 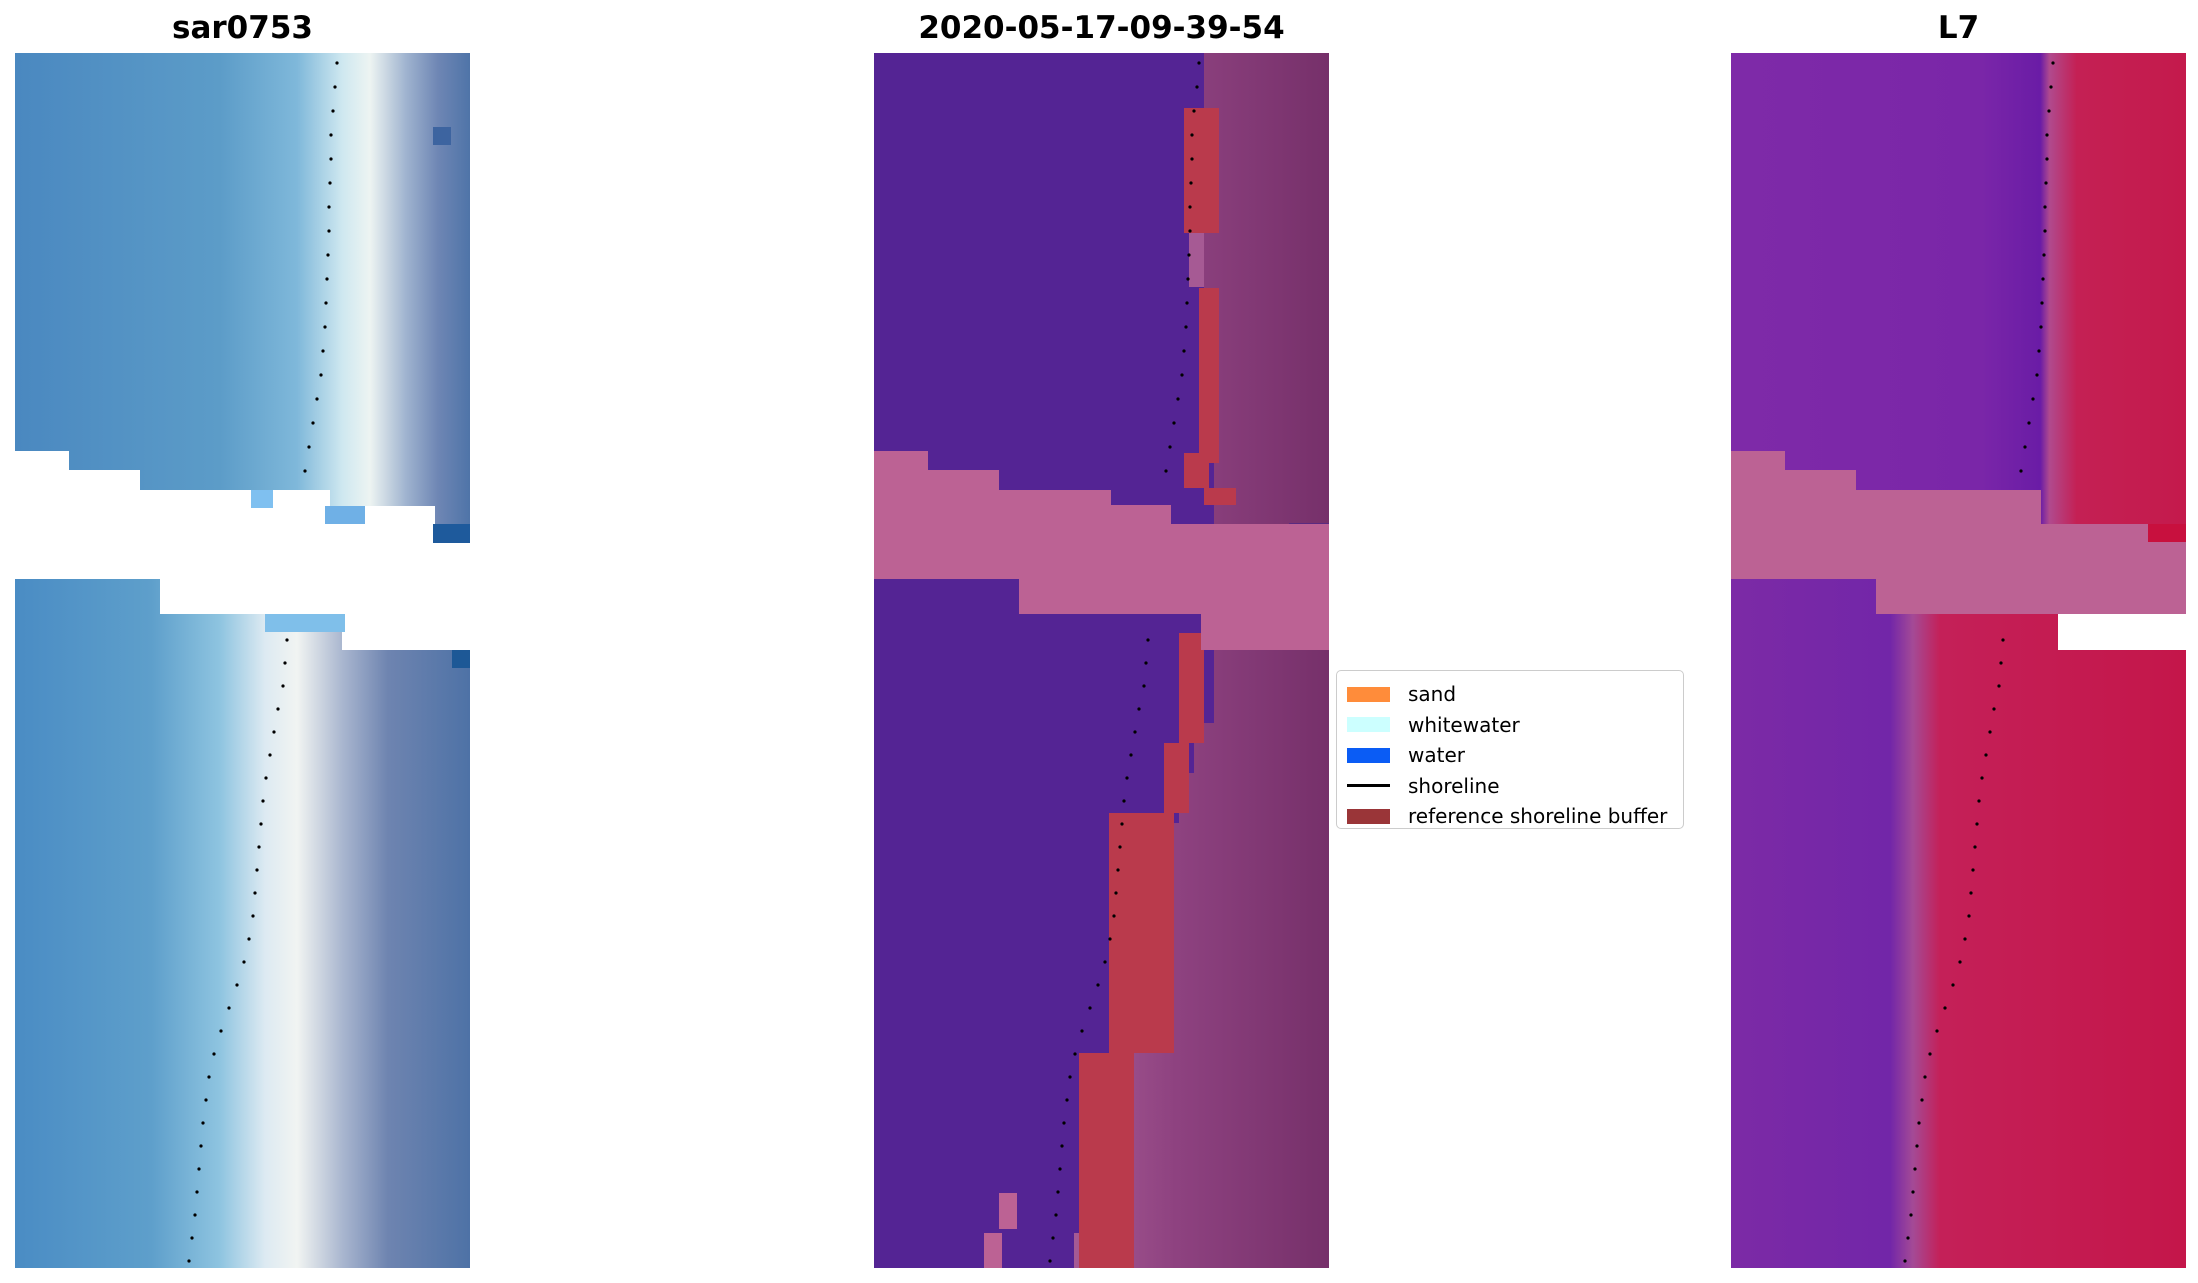 I want to click on legend-label-reference-buffer: reference shoreline buffer, so click(x=1538, y=816).